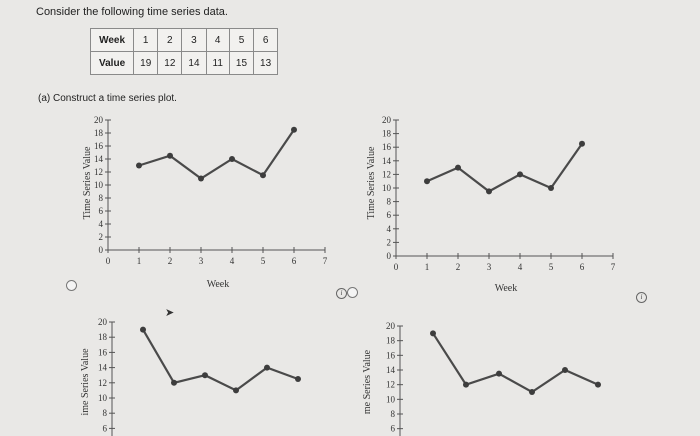 This screenshot has height=436, width=700. I want to click on week-cell: 2, so click(170, 40).